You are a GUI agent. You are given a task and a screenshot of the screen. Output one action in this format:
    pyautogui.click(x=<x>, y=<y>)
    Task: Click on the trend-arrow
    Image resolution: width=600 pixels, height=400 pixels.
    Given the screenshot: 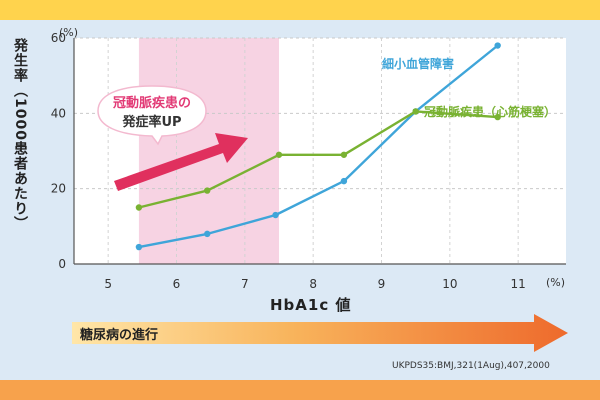 What is the action you would take?
    pyautogui.click(x=181, y=162)
    